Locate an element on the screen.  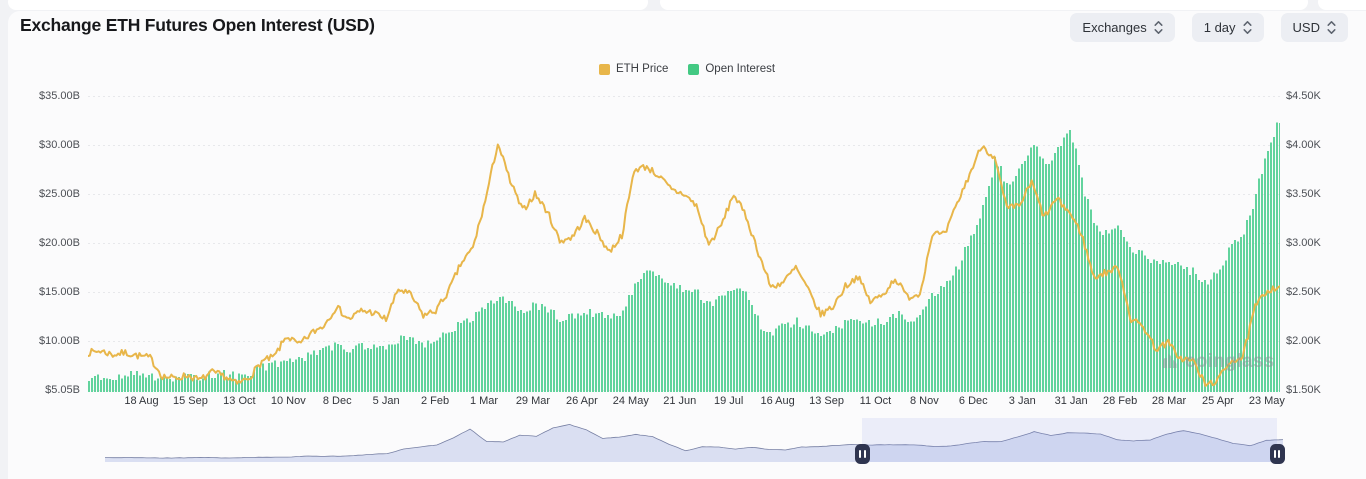
right-axis-tick: $2.00K is located at coordinates (1303, 341).